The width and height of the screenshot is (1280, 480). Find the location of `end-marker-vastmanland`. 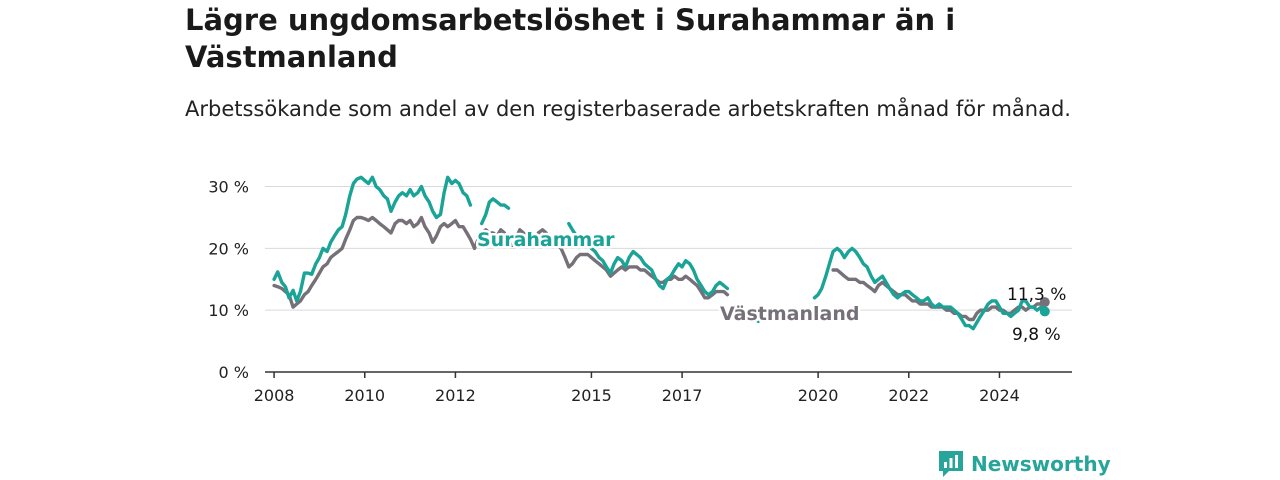

end-marker-vastmanland is located at coordinates (1044, 302).